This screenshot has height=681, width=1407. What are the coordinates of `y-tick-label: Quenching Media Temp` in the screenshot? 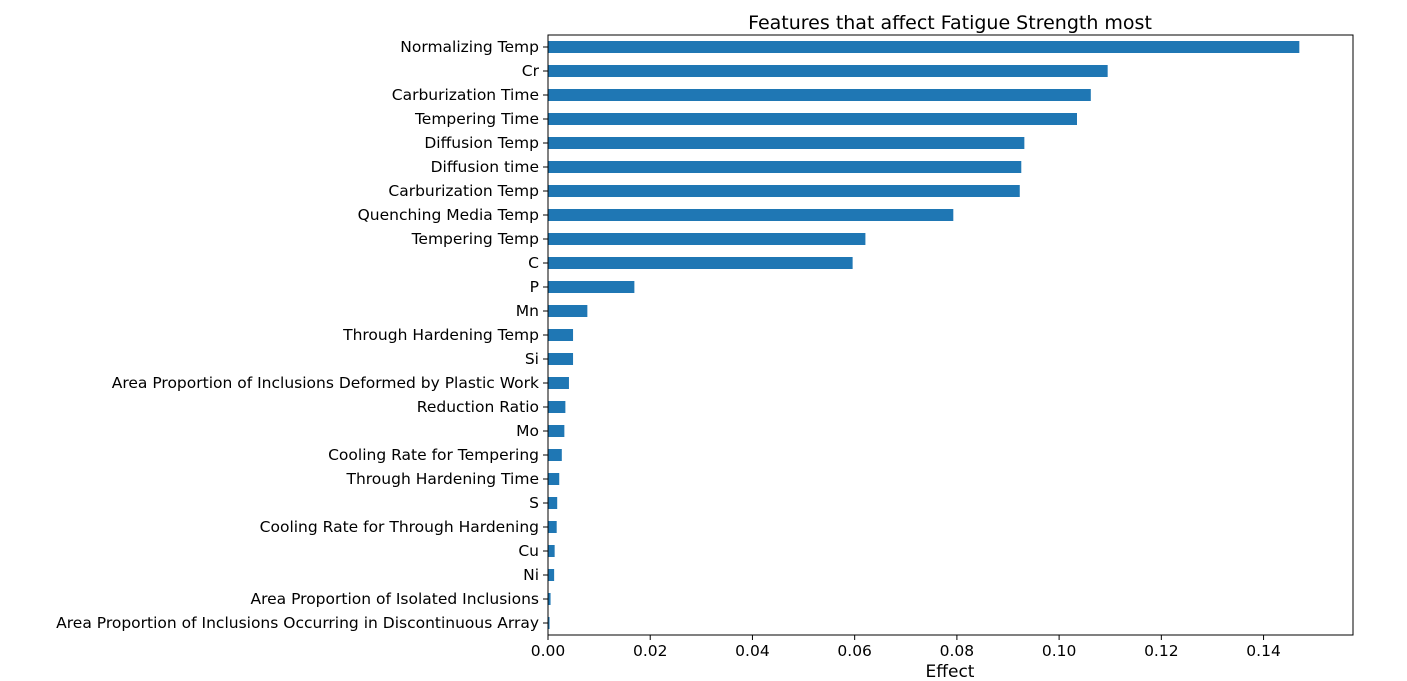 It's located at (448, 215).